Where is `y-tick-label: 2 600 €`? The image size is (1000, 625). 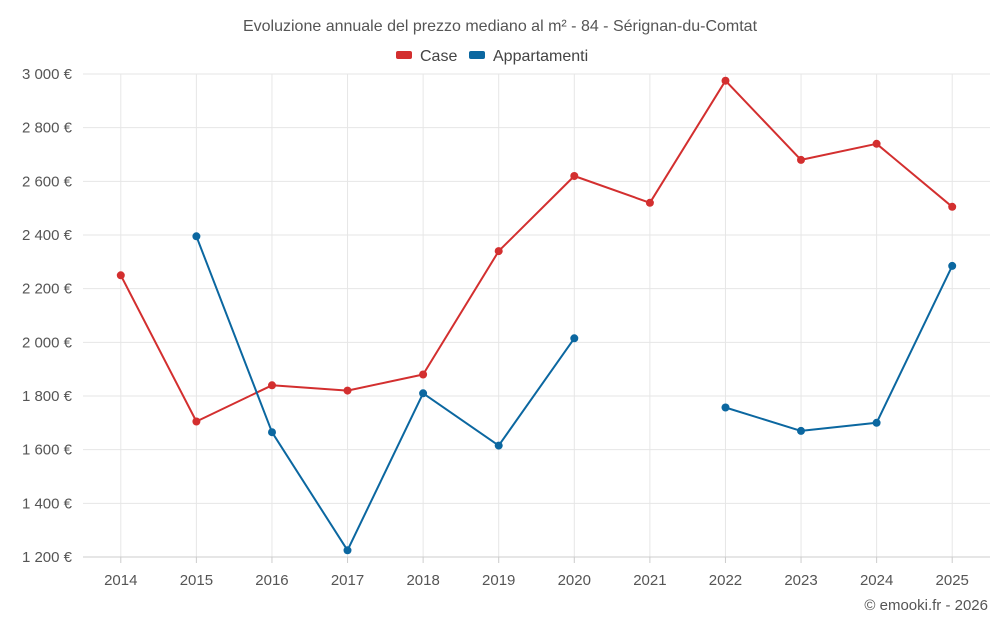
y-tick-label: 2 600 € is located at coordinates (47, 181).